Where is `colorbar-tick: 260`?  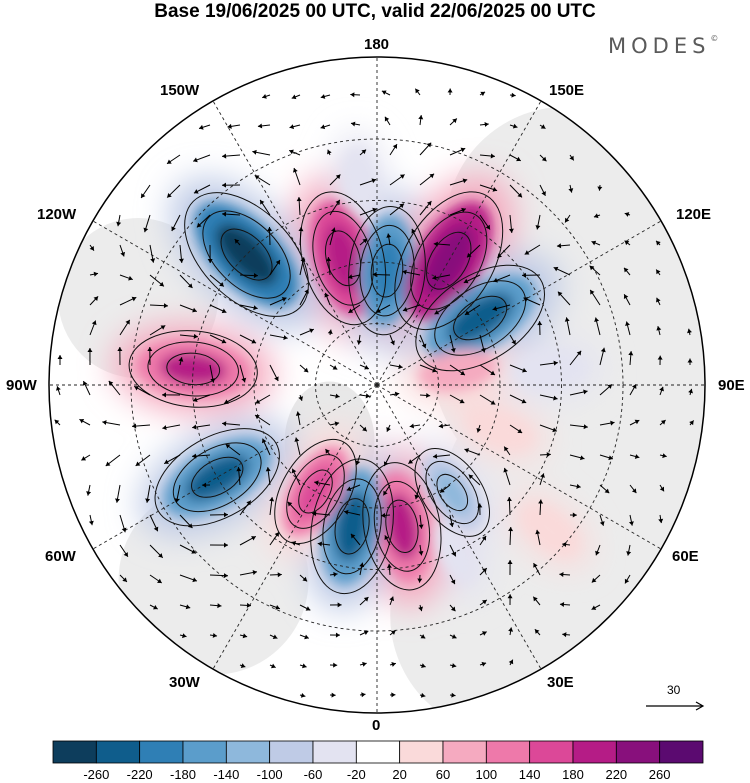 colorbar-tick: 260 is located at coordinates (659, 774).